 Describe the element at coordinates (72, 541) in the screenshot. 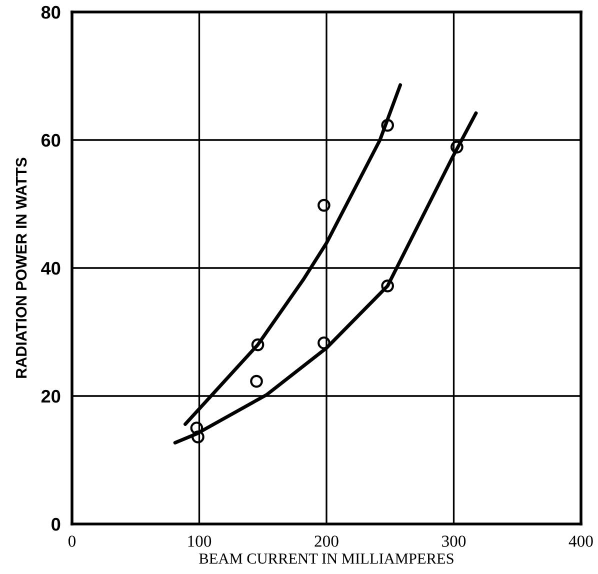

I see `x-tick-label: 0` at that location.